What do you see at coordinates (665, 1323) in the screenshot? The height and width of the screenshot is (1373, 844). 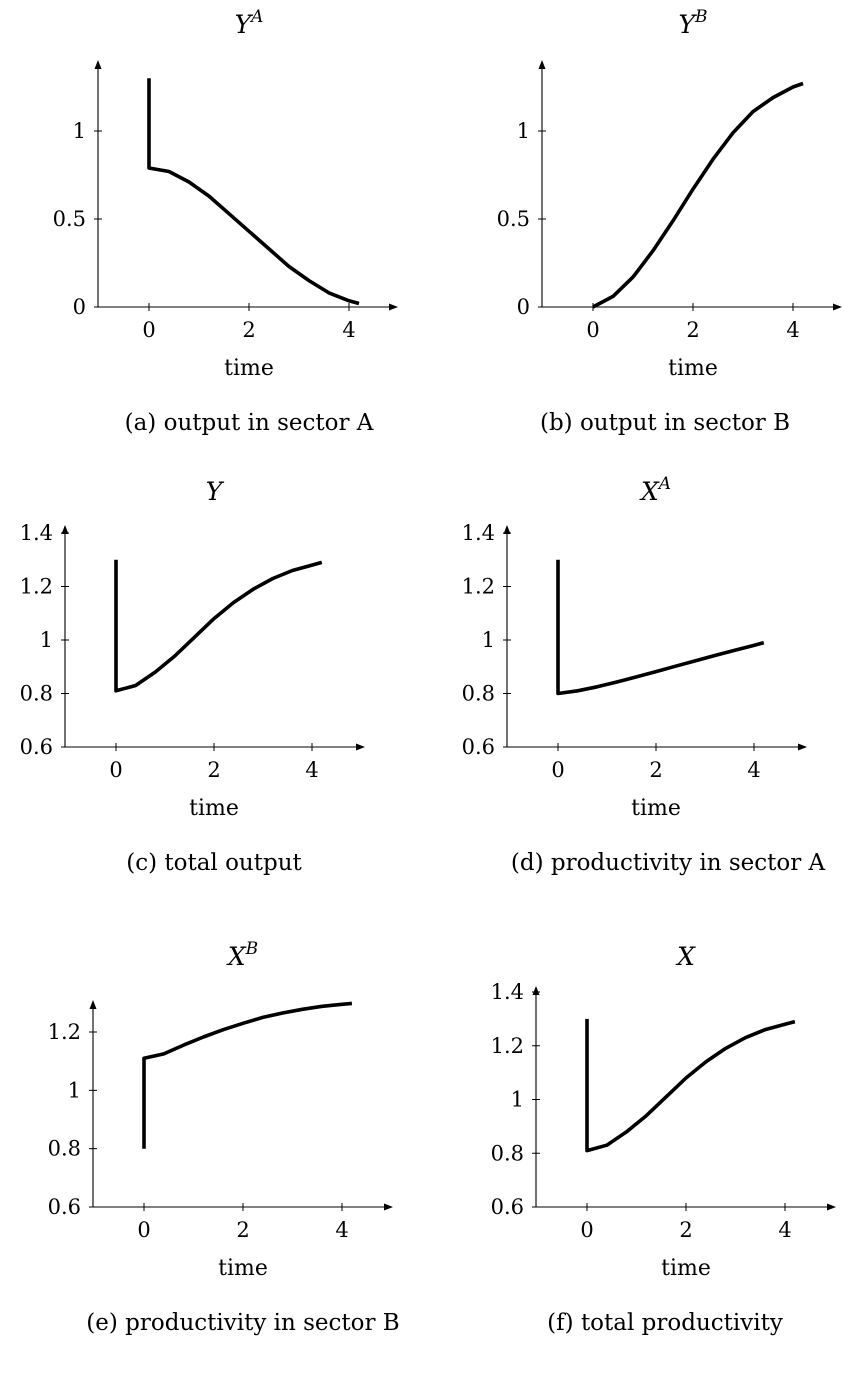 I see `chart-caption: (f) total productivity` at bounding box center [665, 1323].